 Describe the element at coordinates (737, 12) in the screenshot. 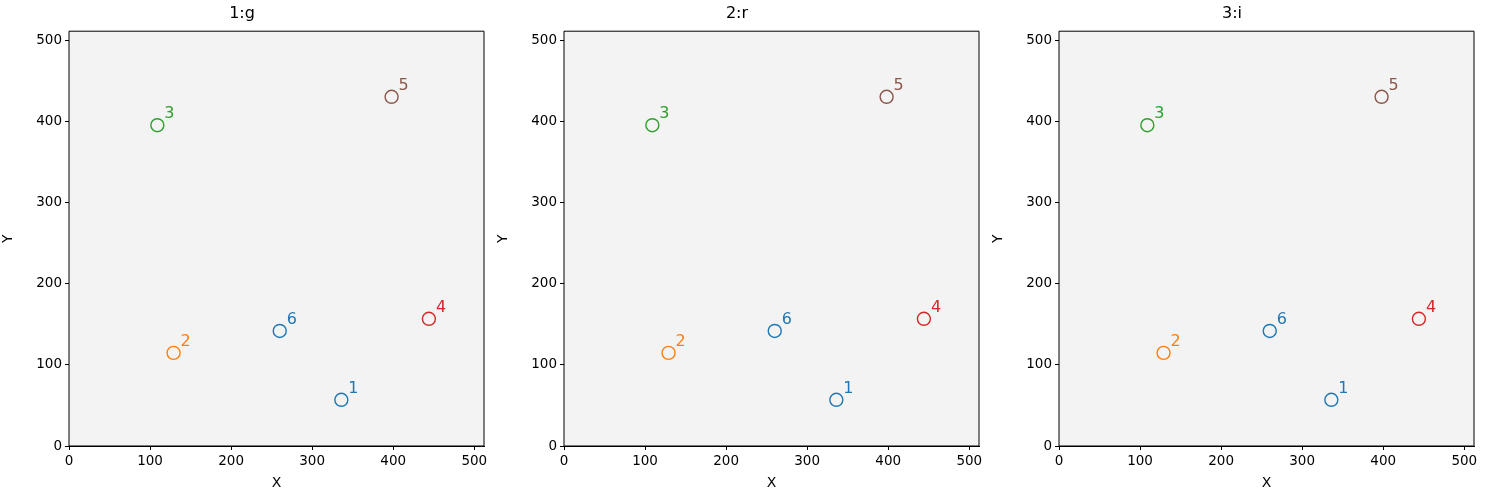

I see `chart-title: 2:r` at that location.